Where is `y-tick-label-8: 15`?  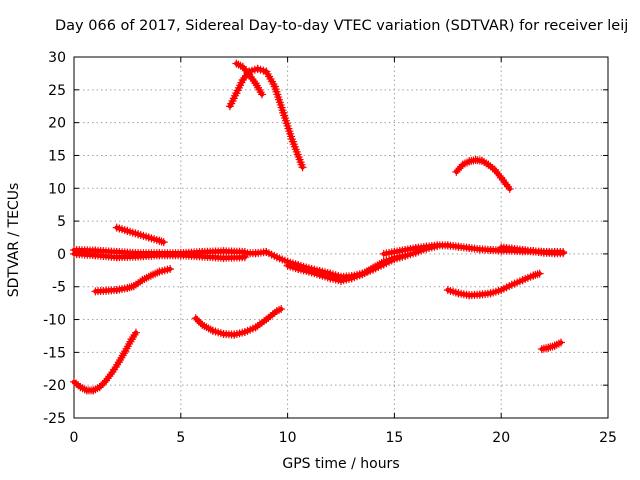 y-tick-label-8: 15 is located at coordinates (57, 156).